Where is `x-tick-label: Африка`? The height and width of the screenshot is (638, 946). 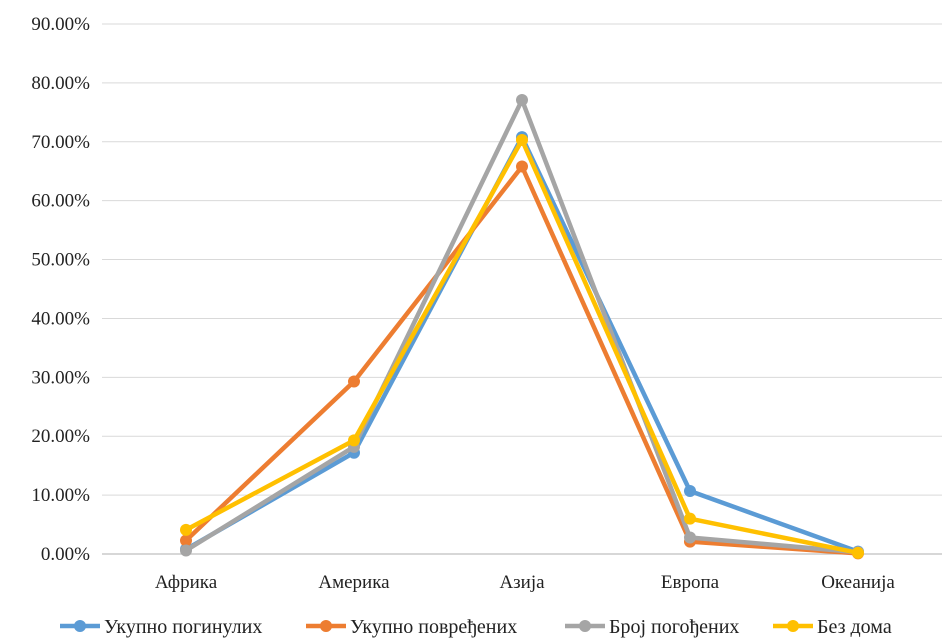
x-tick-label: Африка is located at coordinates (186, 582).